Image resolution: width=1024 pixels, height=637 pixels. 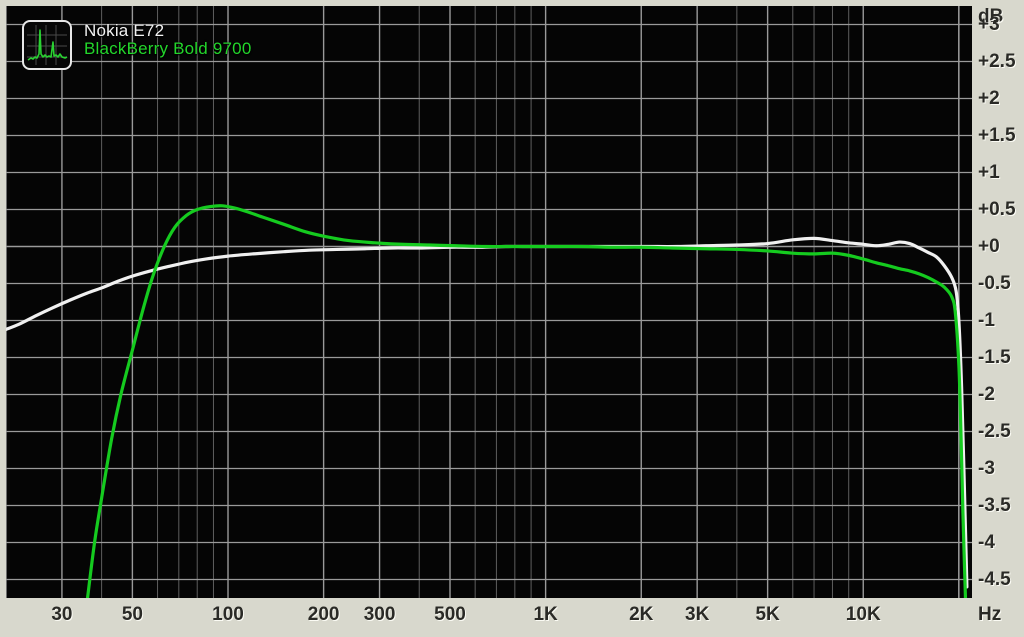 What do you see at coordinates (994, 431) in the screenshot?
I see `y-tick-label: -2.5` at bounding box center [994, 431].